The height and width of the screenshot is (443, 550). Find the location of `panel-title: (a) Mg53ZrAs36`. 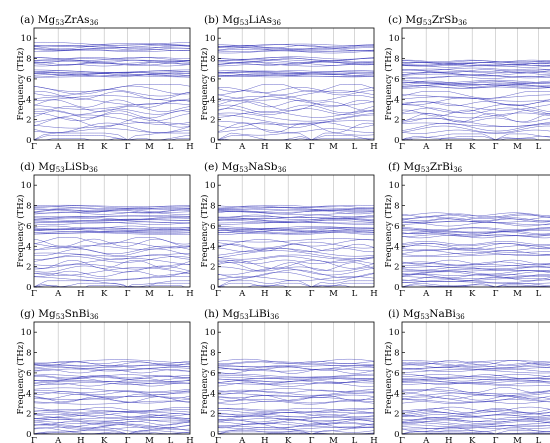

panel-title: (a) Mg53ZrAs36 is located at coordinates (59, 20).